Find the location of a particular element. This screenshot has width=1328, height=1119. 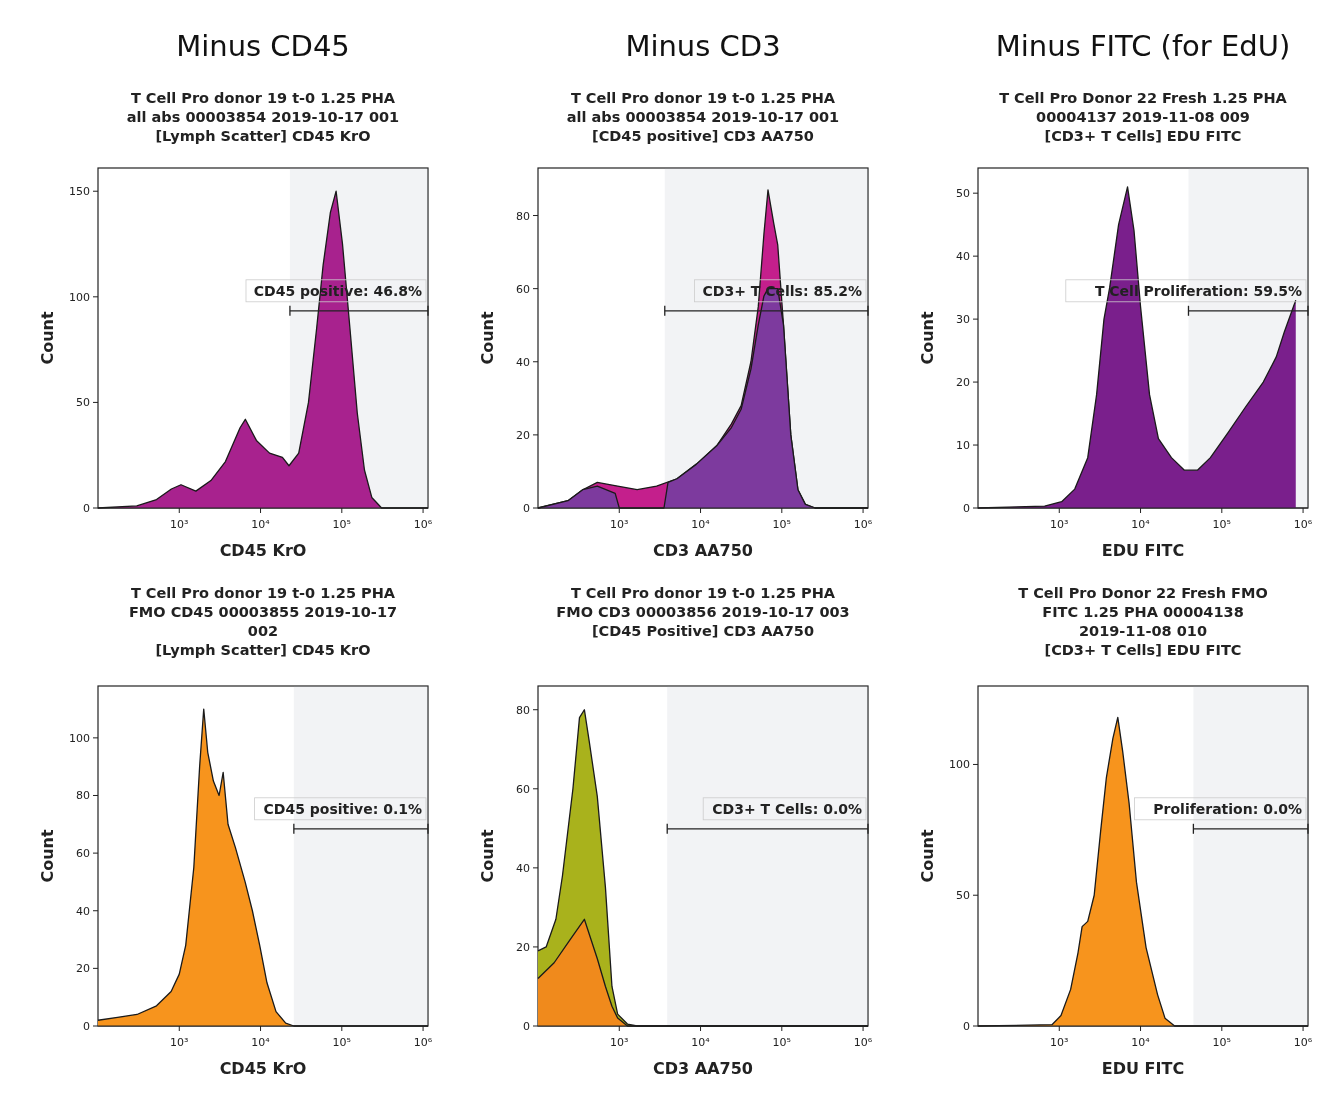

chart-subtitle: T Cell Pro donor 19 t-0 1.25 PHA all abs 00003854 2019-10-17 001 [CD45 positive] CD3 AA750 is located at coordinates (703, 117).